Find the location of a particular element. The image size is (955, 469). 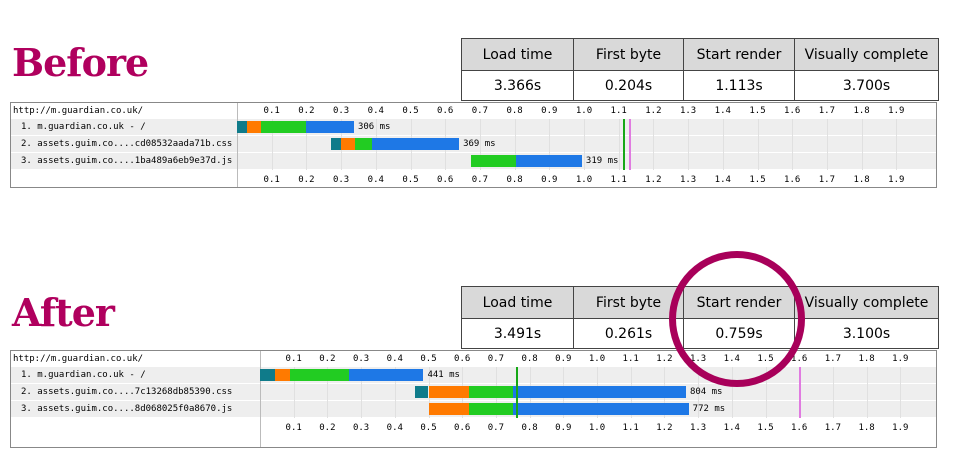

timeline-tick-bottom: 0.9 is located at coordinates (549, 180).